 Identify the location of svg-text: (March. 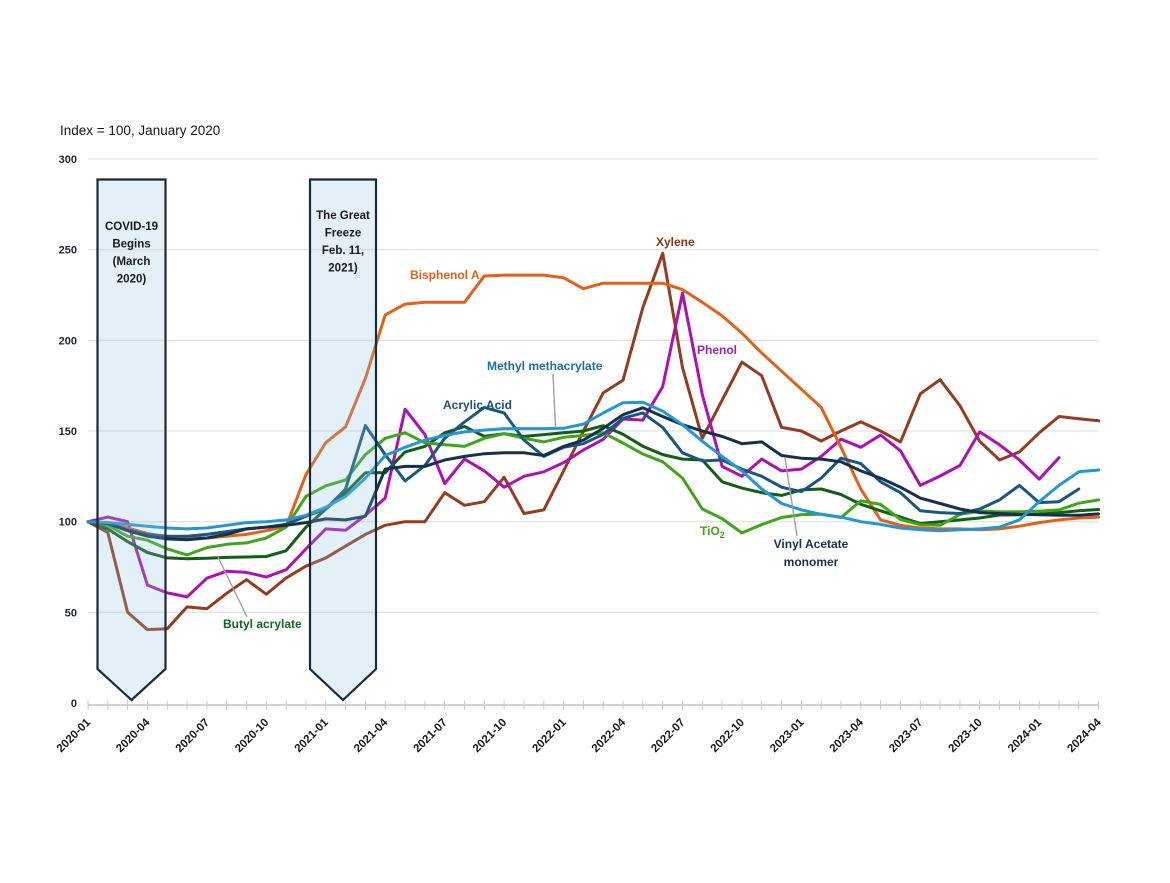
(132, 262).